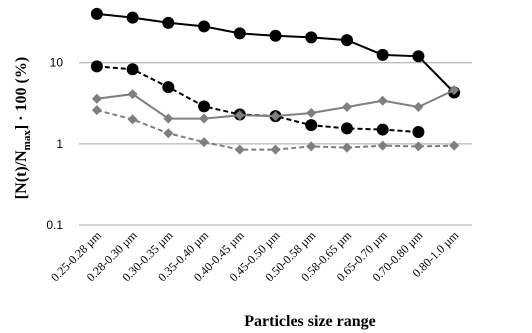 The width and height of the screenshot is (532, 333). I want to click on y-tick-label: 0.1, so click(54, 225).